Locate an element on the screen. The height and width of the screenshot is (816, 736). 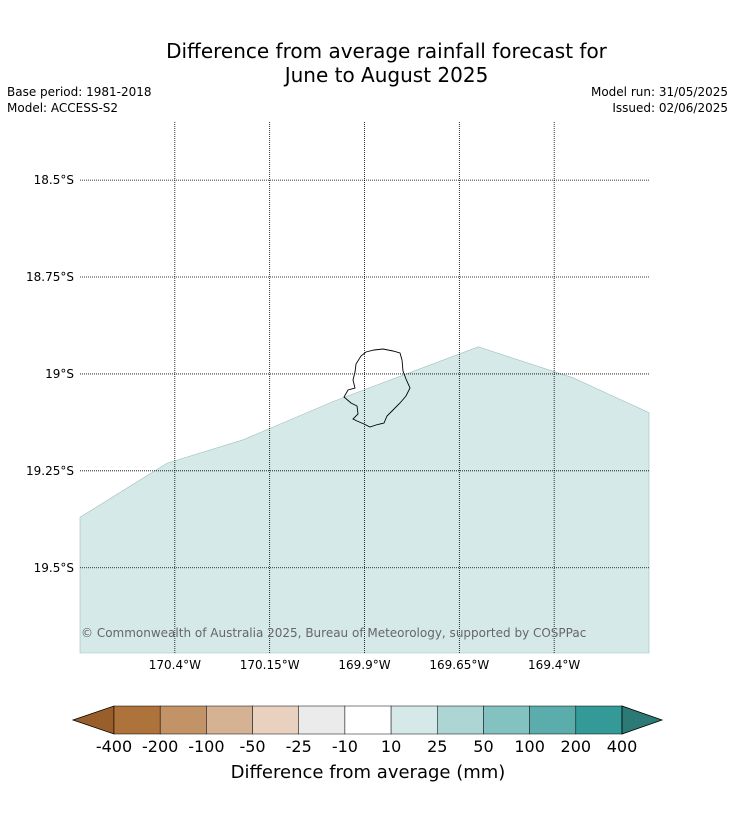
island-coastline is located at coordinates (377, 388).